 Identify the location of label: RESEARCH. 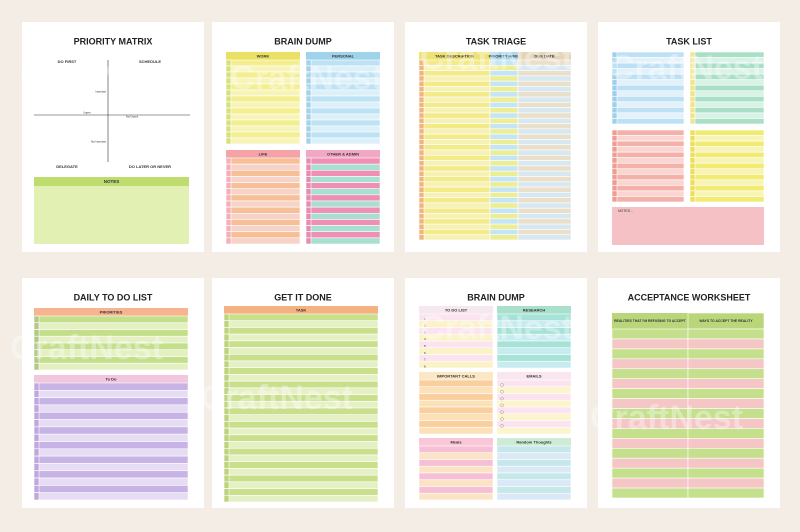
(534, 309).